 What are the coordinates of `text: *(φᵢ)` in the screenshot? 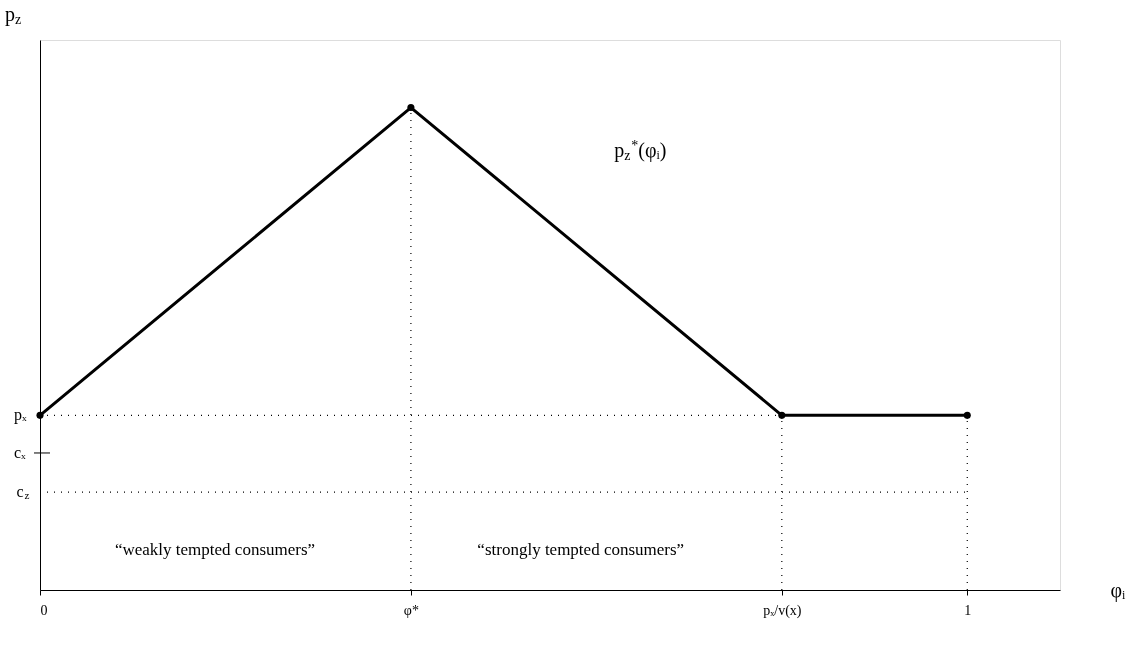 It's located at (649, 150).